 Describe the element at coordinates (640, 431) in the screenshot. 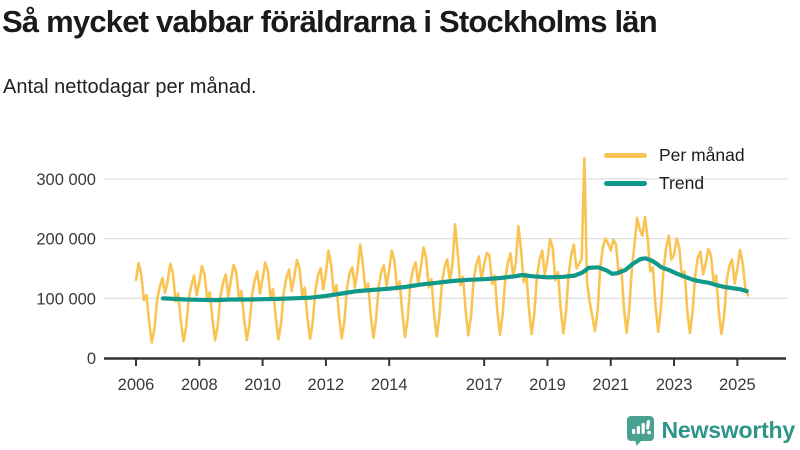

I see `newsworthy-icon` at that location.